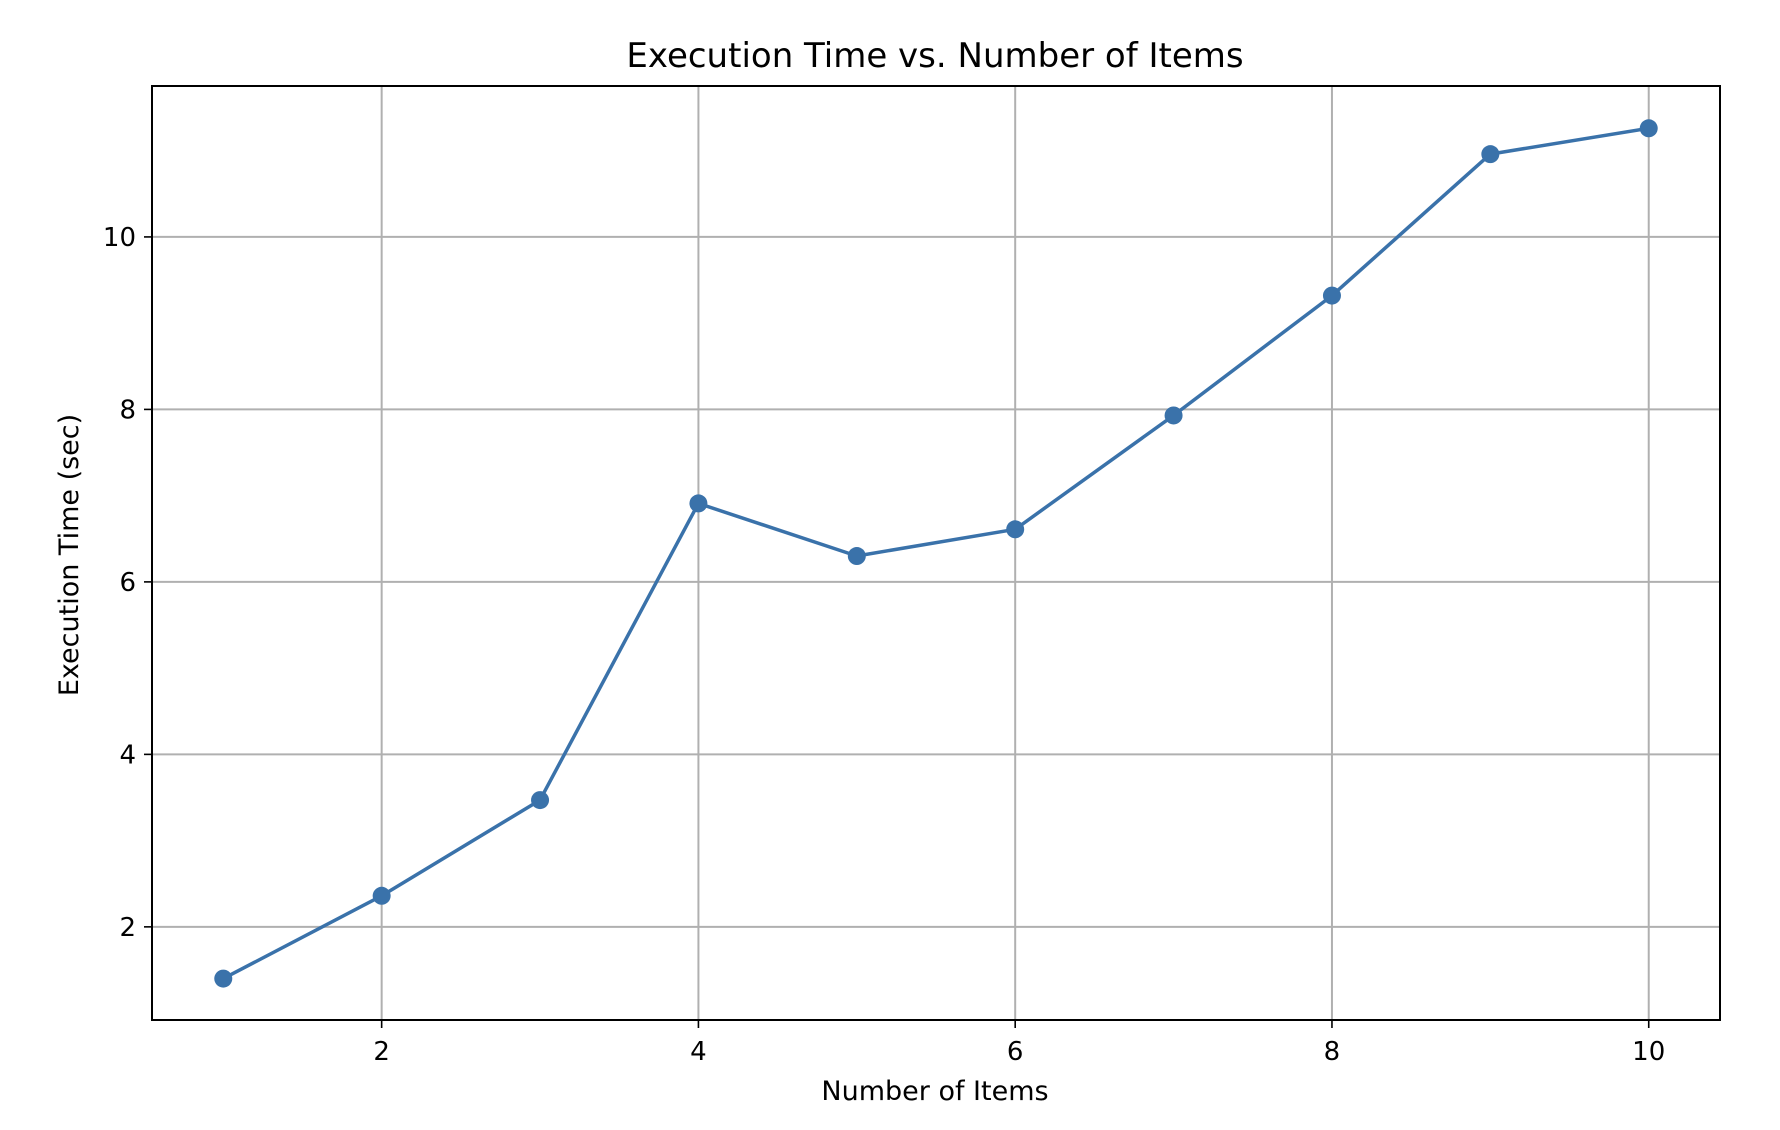  Describe the element at coordinates (127, 755) in the screenshot. I see `y-tick-label-4: 4` at that location.